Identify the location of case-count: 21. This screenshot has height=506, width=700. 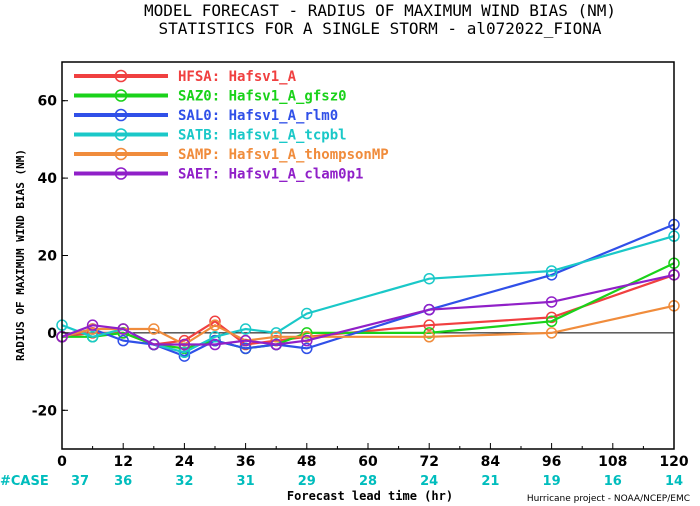
(490, 481).